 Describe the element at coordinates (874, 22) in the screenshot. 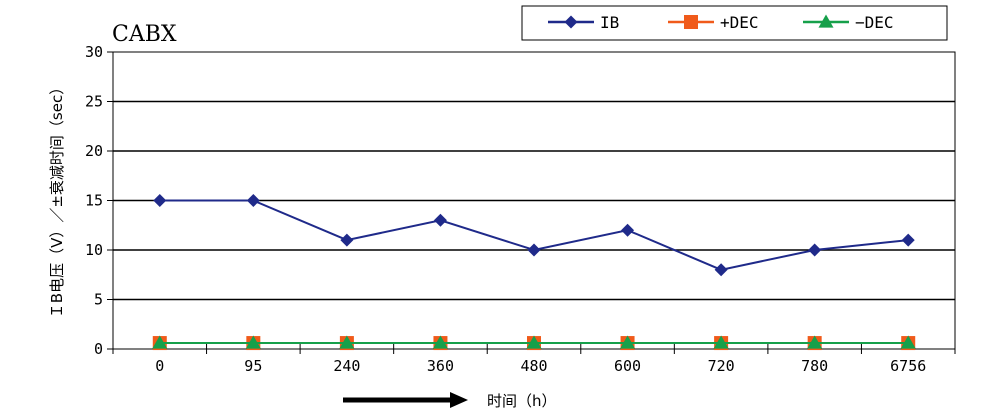

I see `legend-label-2: −DEC` at that location.